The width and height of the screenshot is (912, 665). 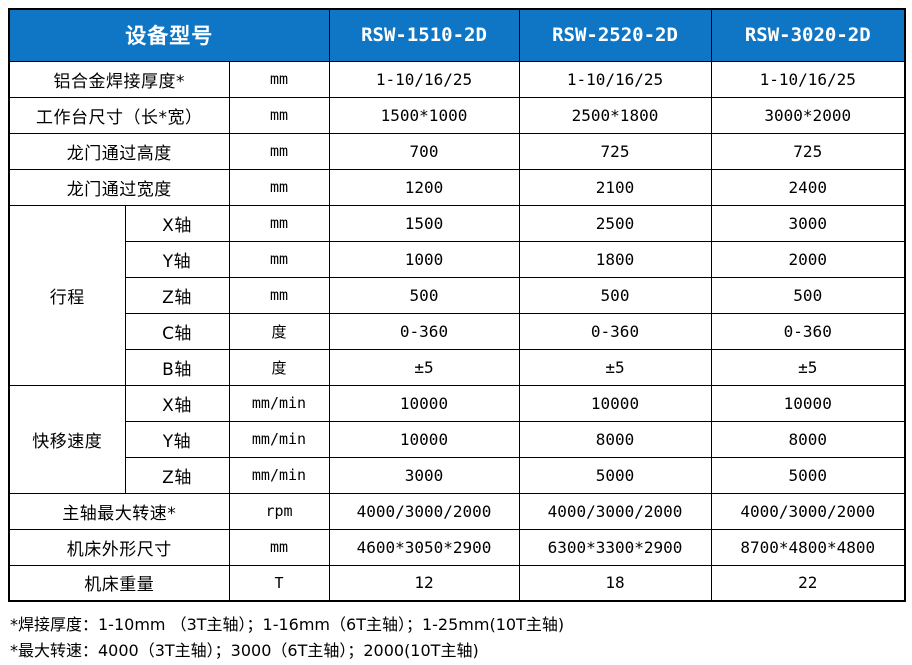 What do you see at coordinates (424, 547) in the screenshot?
I see `cell-value: 4600*3050*2900` at bounding box center [424, 547].